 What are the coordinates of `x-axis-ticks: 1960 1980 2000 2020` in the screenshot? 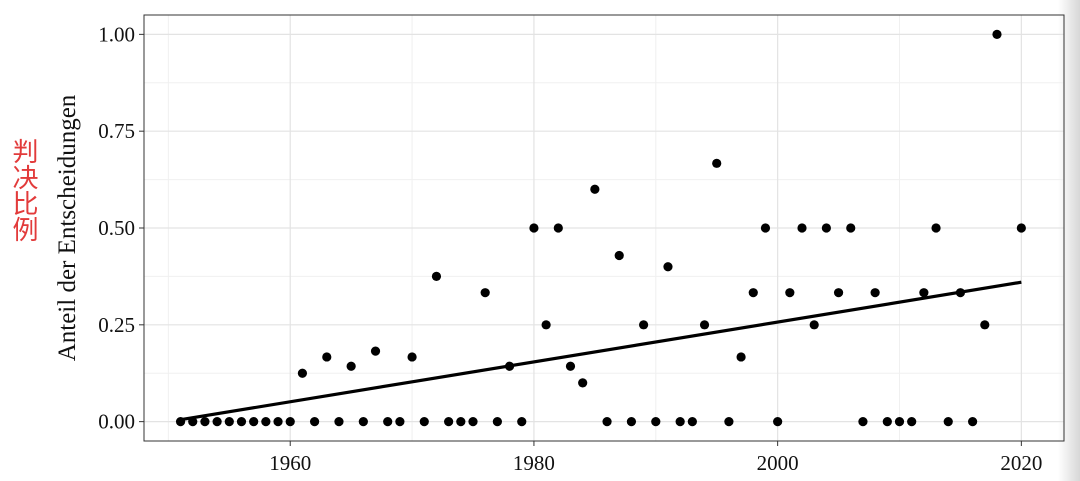 It's located at (655, 458).